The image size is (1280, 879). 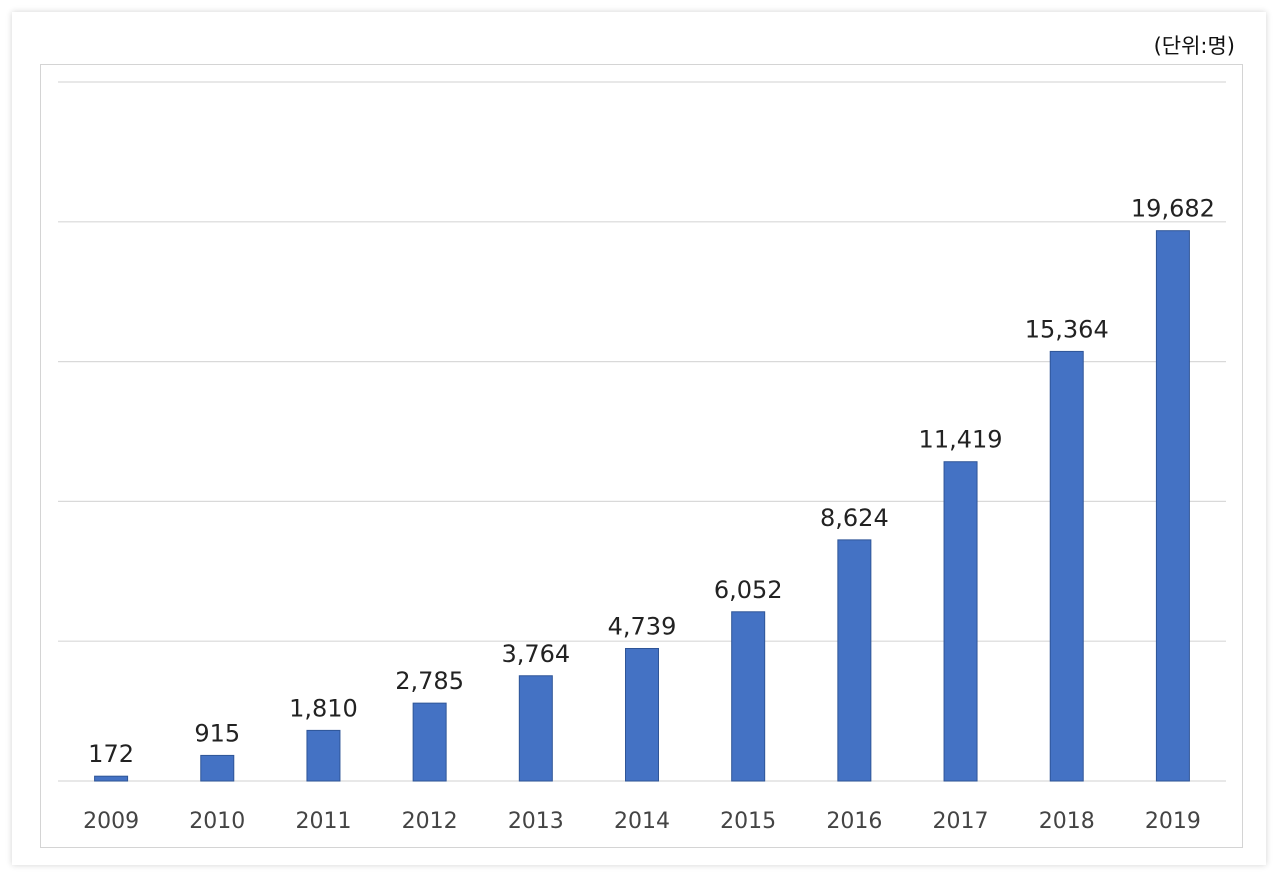 What do you see at coordinates (748, 590) in the screenshot?
I see `data-label: 6,052` at bounding box center [748, 590].